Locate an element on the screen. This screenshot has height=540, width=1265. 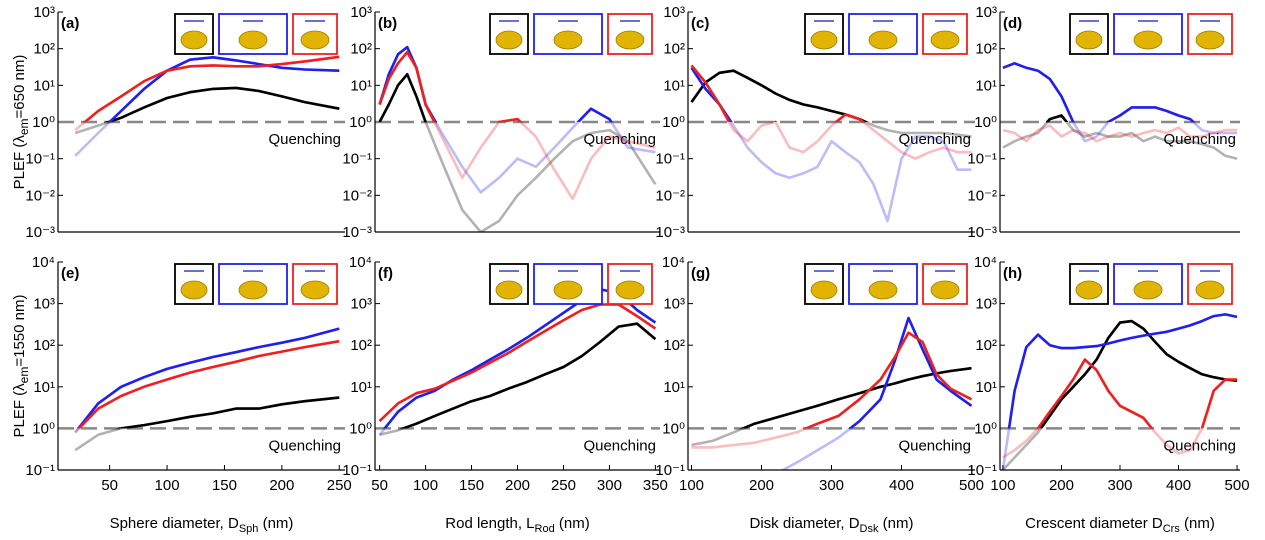
x-axis-label: Sphere diameter, DSph (nm) is located at coordinates (202, 525).